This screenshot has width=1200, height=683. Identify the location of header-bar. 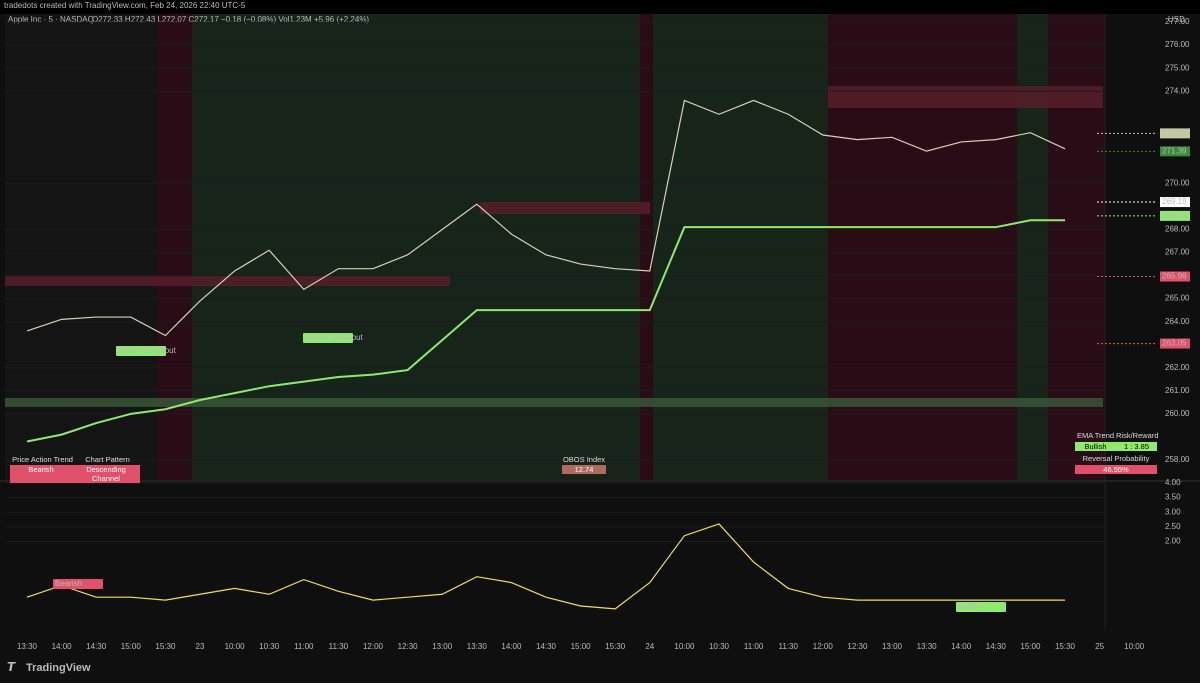
(600, 7).